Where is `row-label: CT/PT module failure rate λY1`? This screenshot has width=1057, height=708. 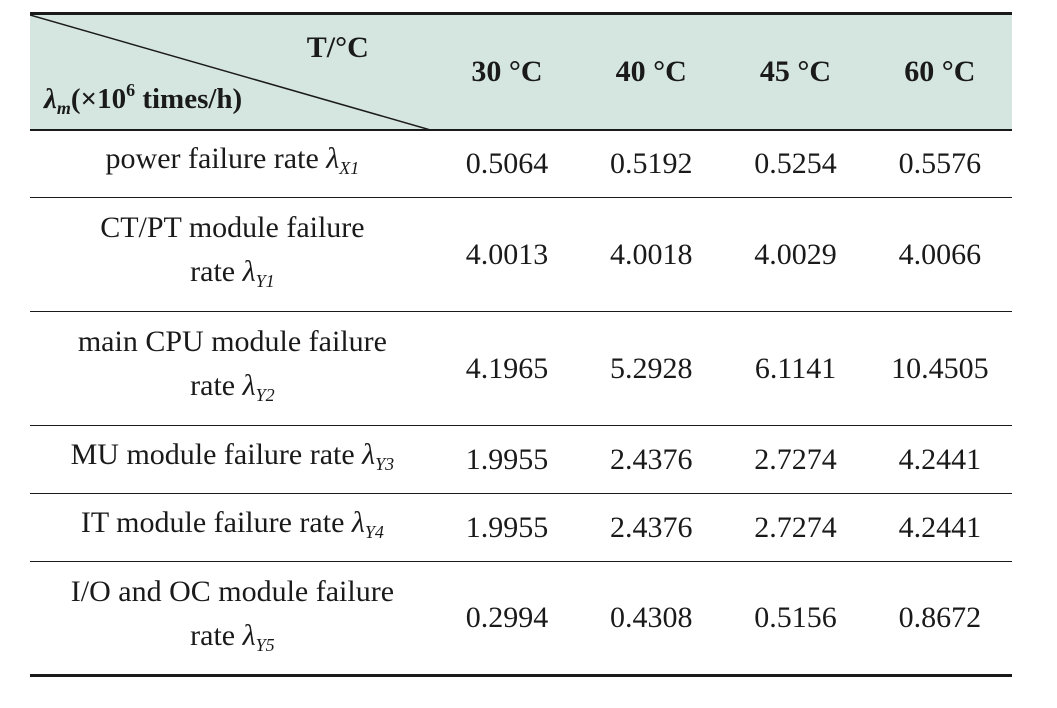
row-label: CT/PT module failure rate λY1 is located at coordinates (232, 254).